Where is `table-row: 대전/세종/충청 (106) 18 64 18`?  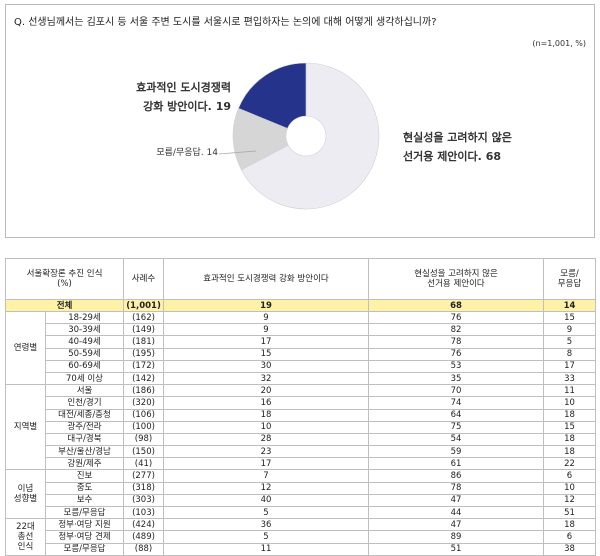
table-row: 대전/세종/충청 (106) 18 64 18 is located at coordinates (301, 415).